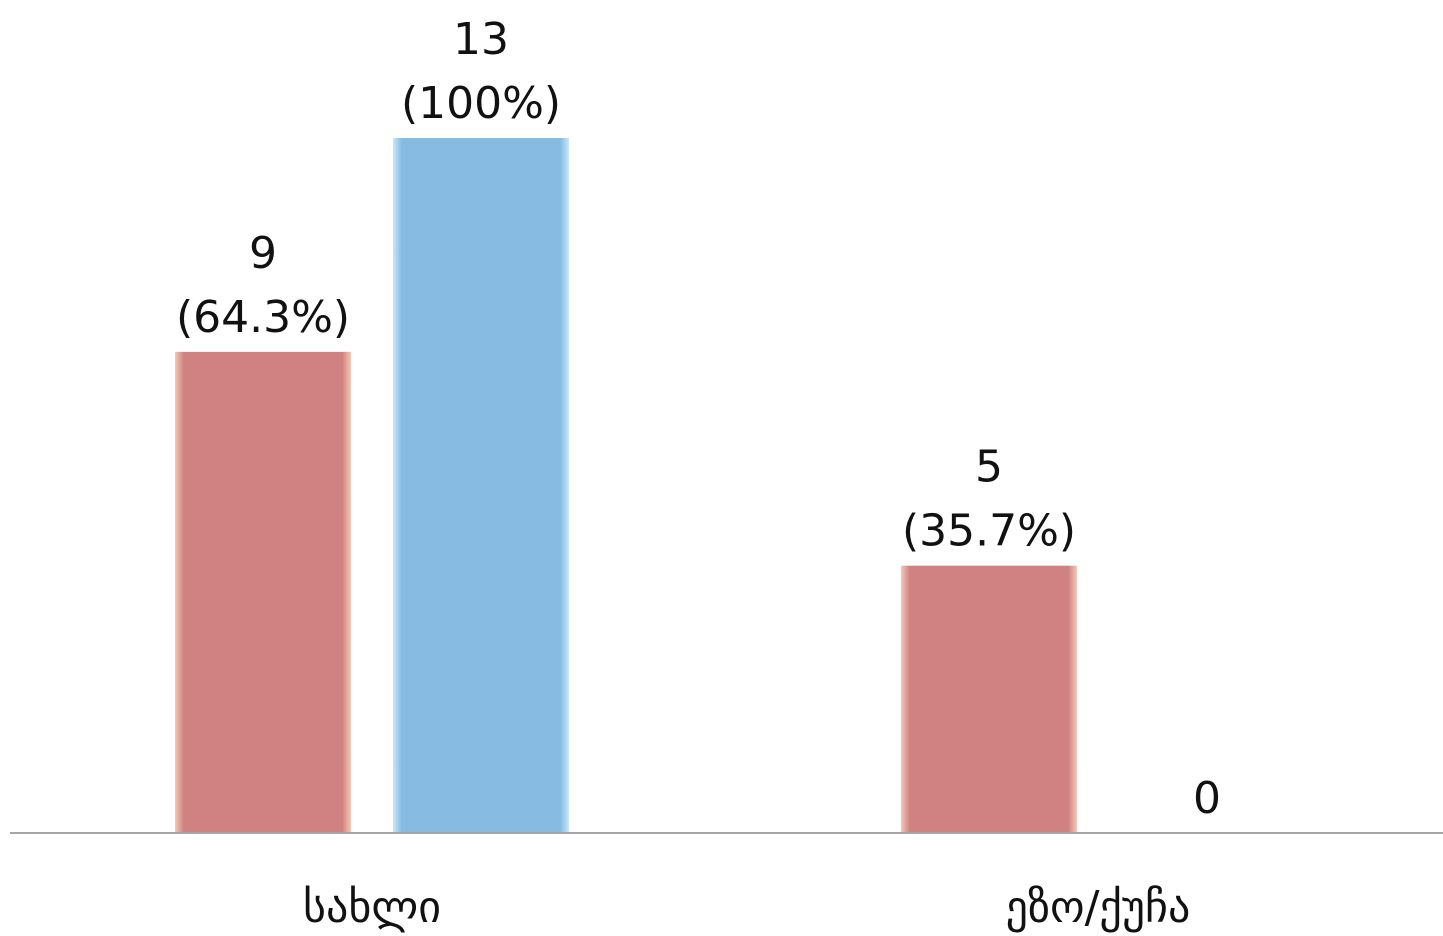 The image size is (1443, 936). I want to click on value-label-s0-c1: 5, so click(989, 467).